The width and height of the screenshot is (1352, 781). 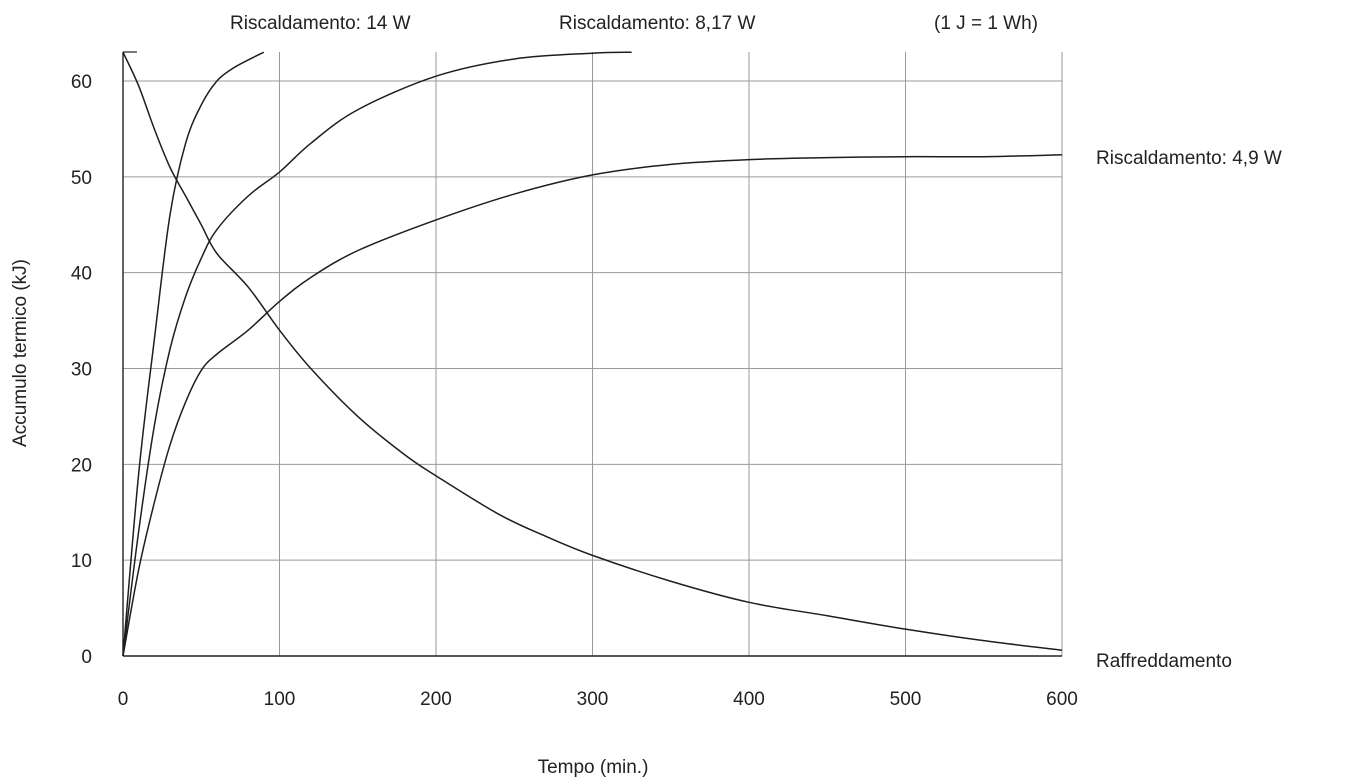 What do you see at coordinates (81, 82) in the screenshot?
I see `y-tick-label: 60` at bounding box center [81, 82].